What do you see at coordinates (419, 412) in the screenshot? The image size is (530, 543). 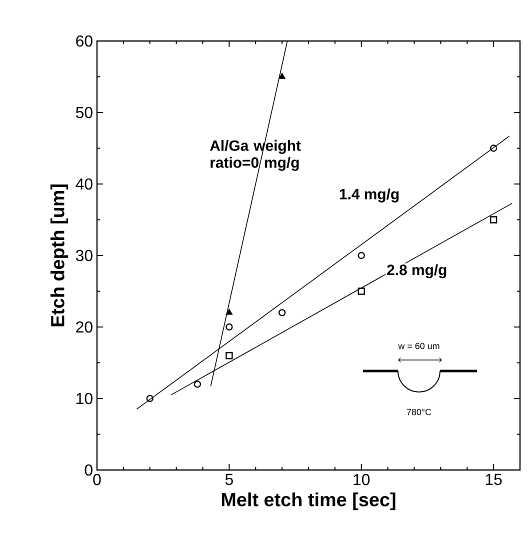 I see `annotation: 780°C` at bounding box center [419, 412].